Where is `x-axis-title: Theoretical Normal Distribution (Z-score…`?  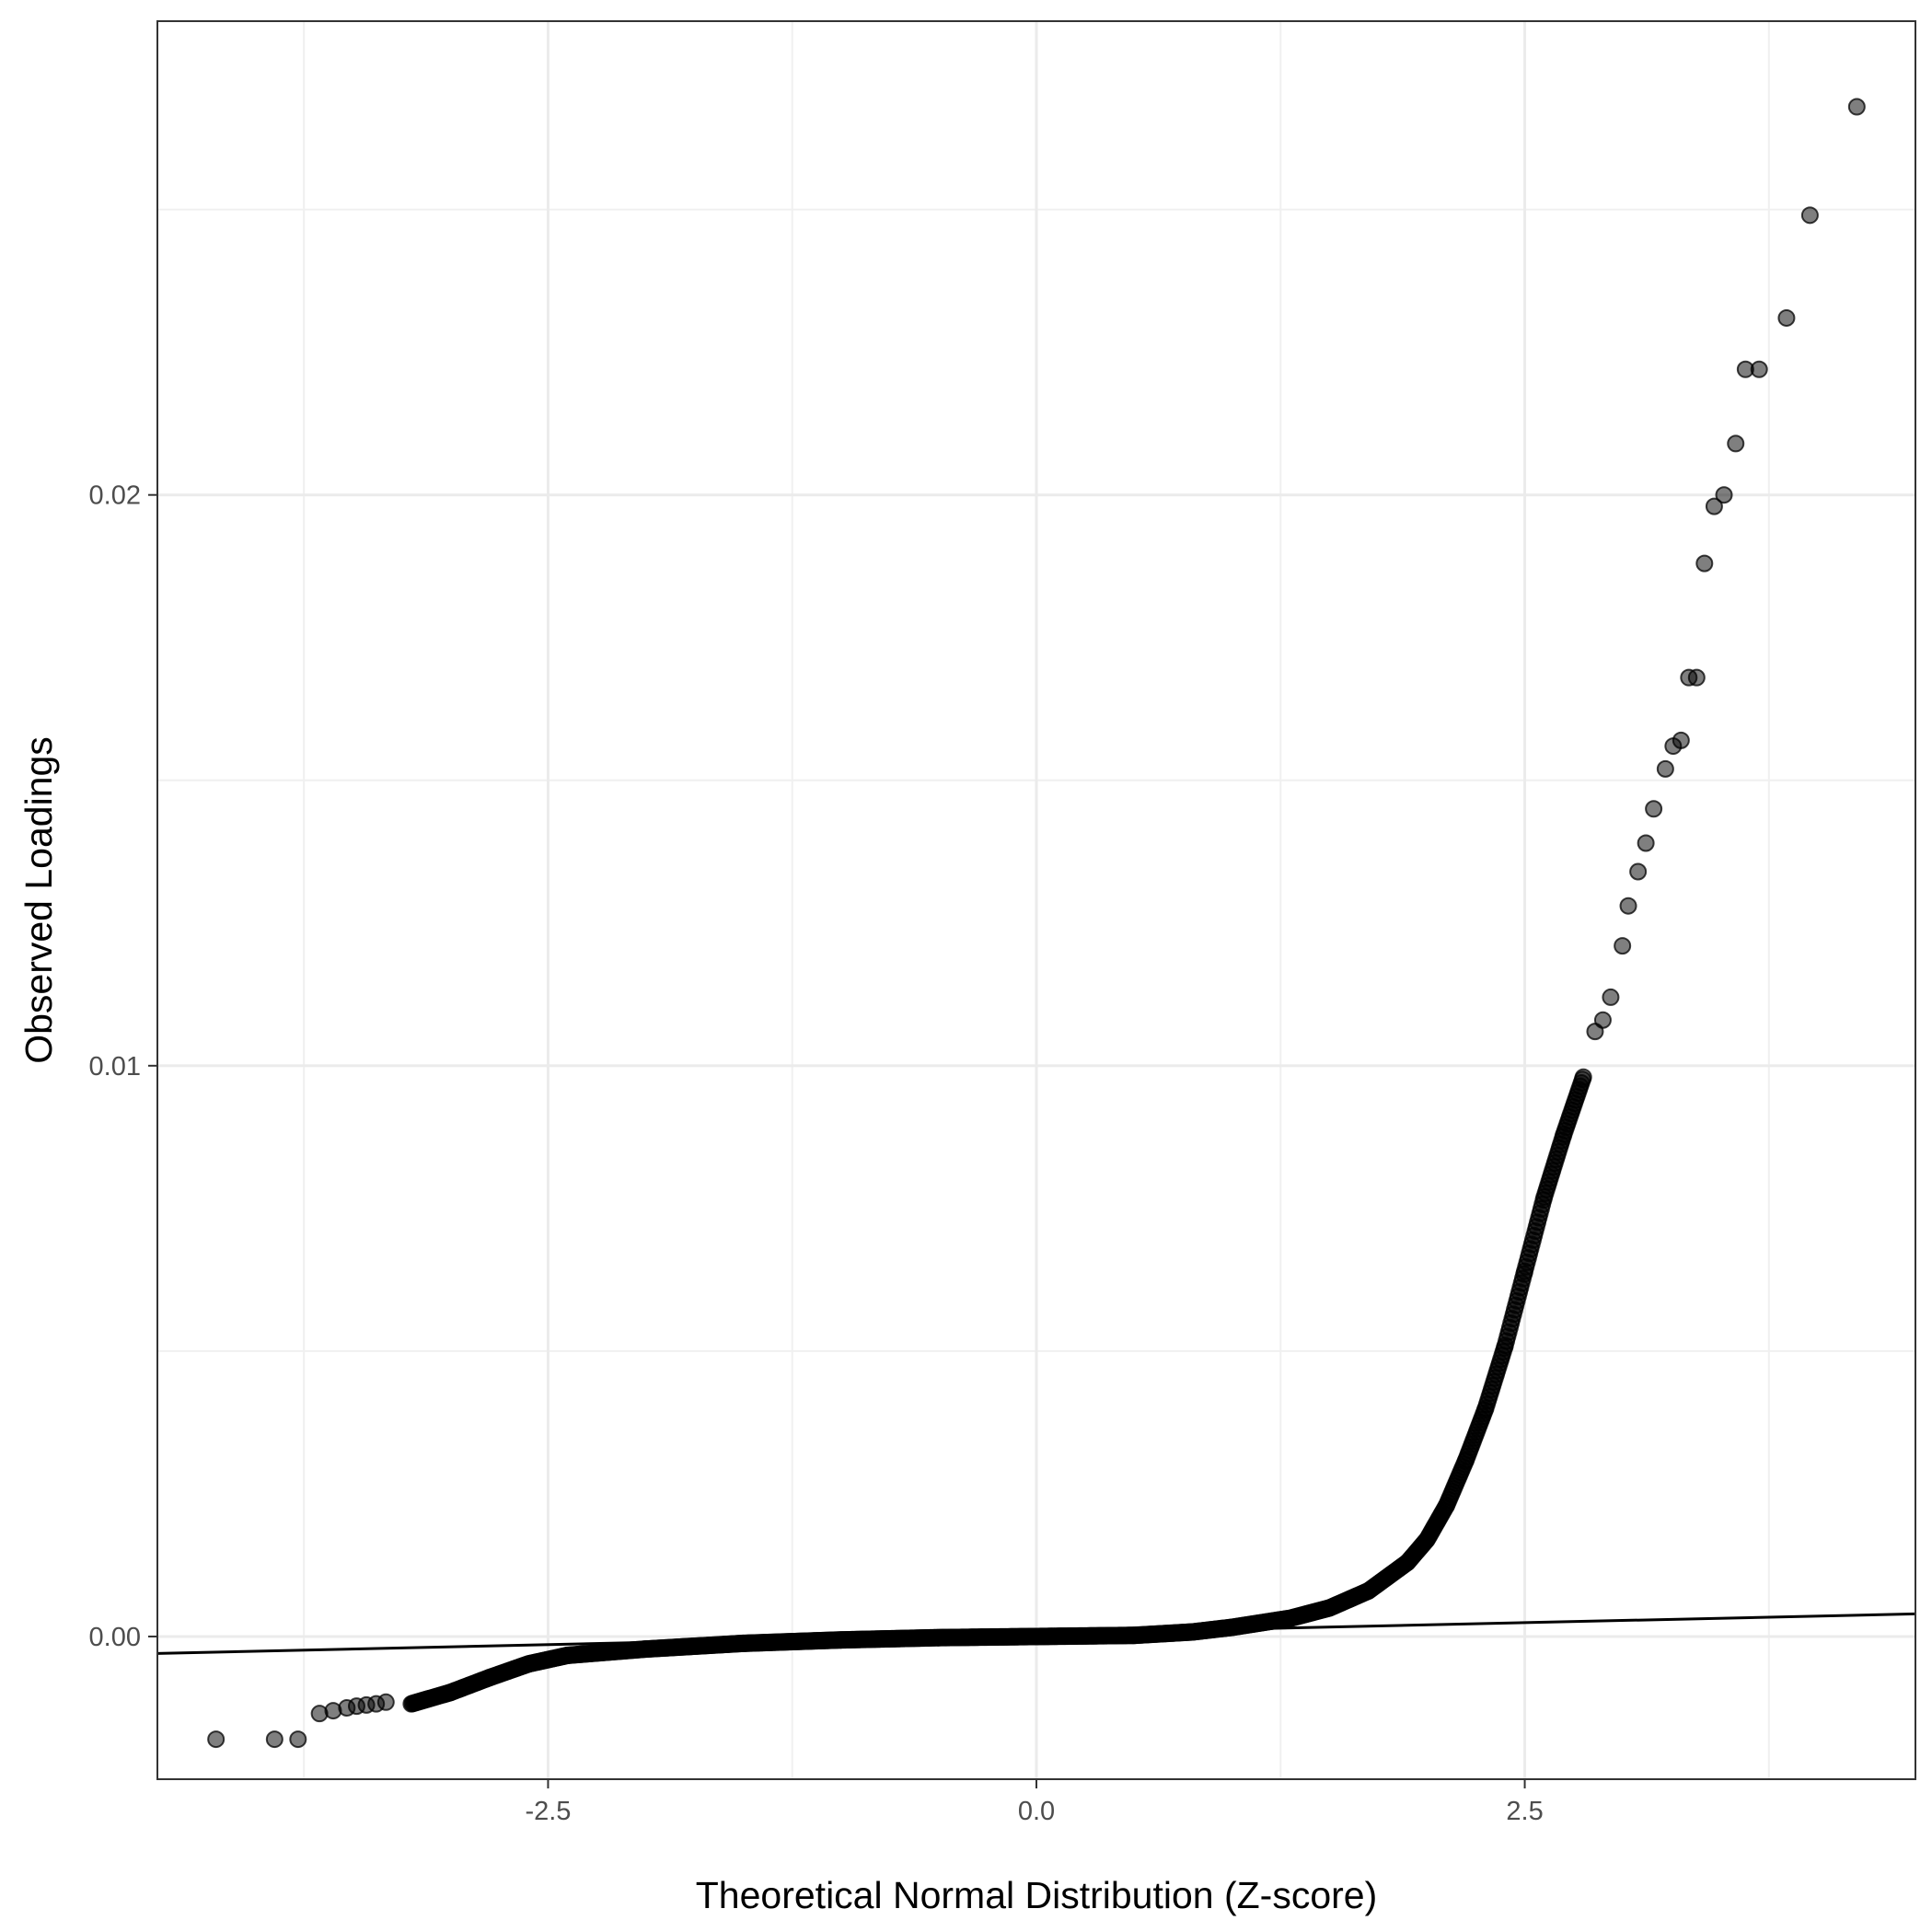
x-axis-title: Theoretical Normal Distribution (Z-score… is located at coordinates (1037, 1895).